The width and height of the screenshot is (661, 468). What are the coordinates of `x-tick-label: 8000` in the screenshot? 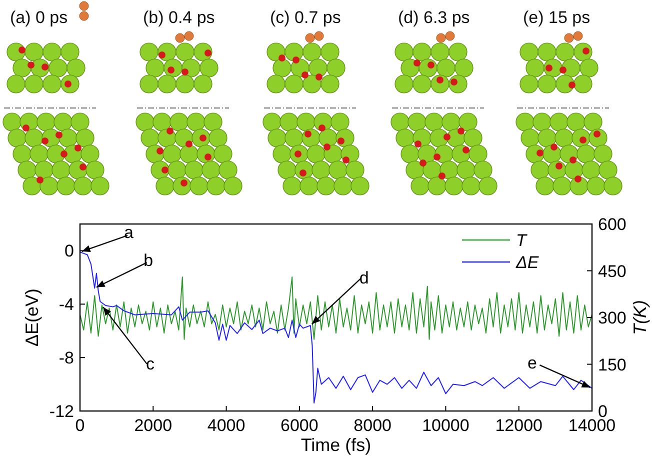 It's located at (373, 425).